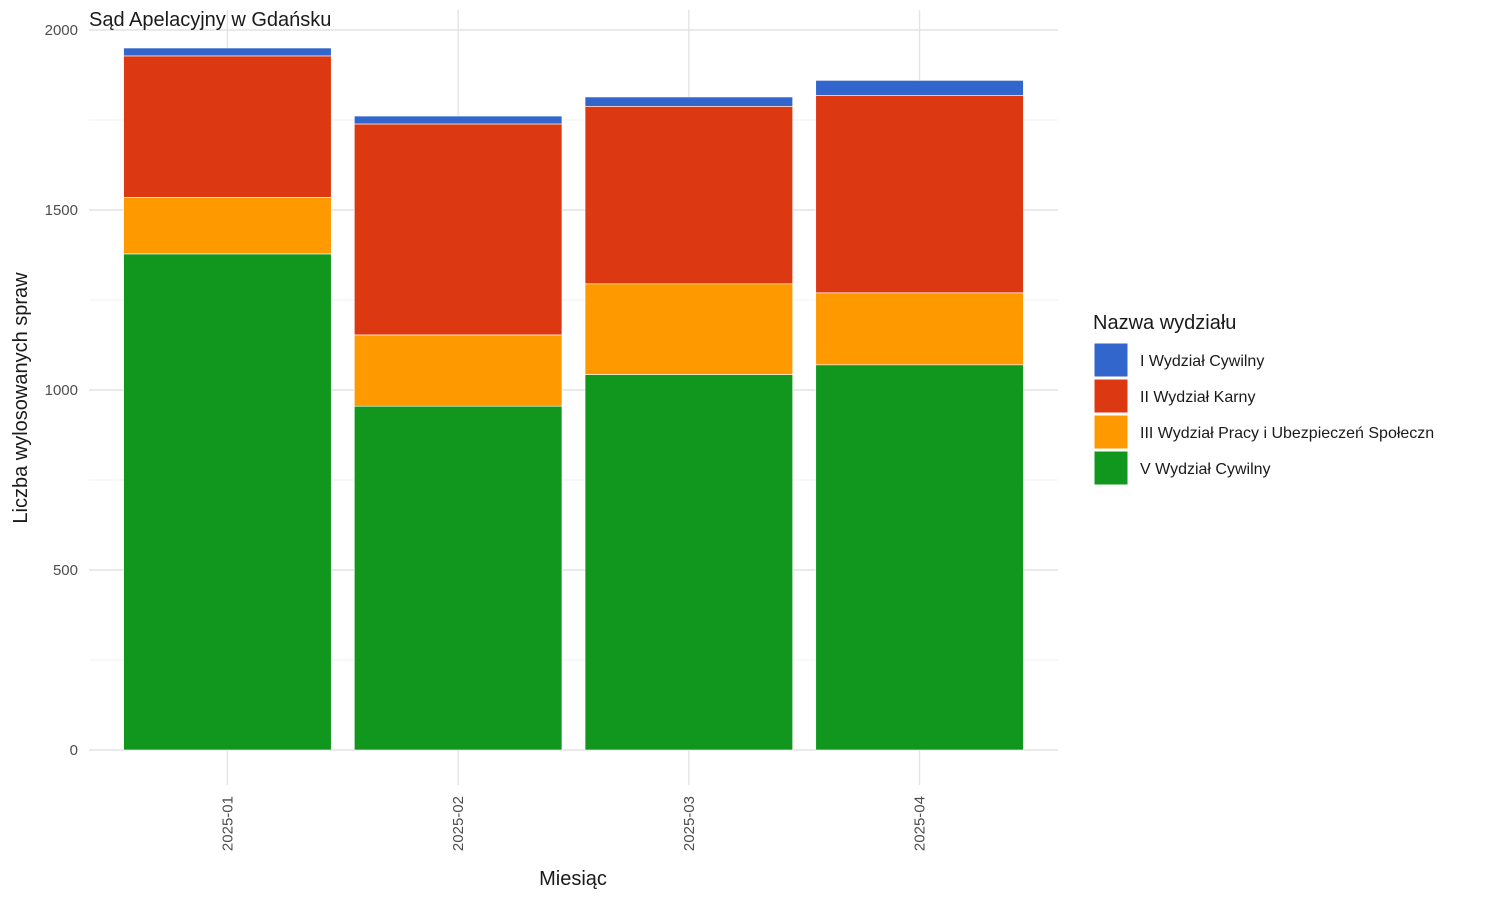 The width and height of the screenshot is (1500, 900). I want to click on legend-label: II Wydział Karny, so click(1197, 397).